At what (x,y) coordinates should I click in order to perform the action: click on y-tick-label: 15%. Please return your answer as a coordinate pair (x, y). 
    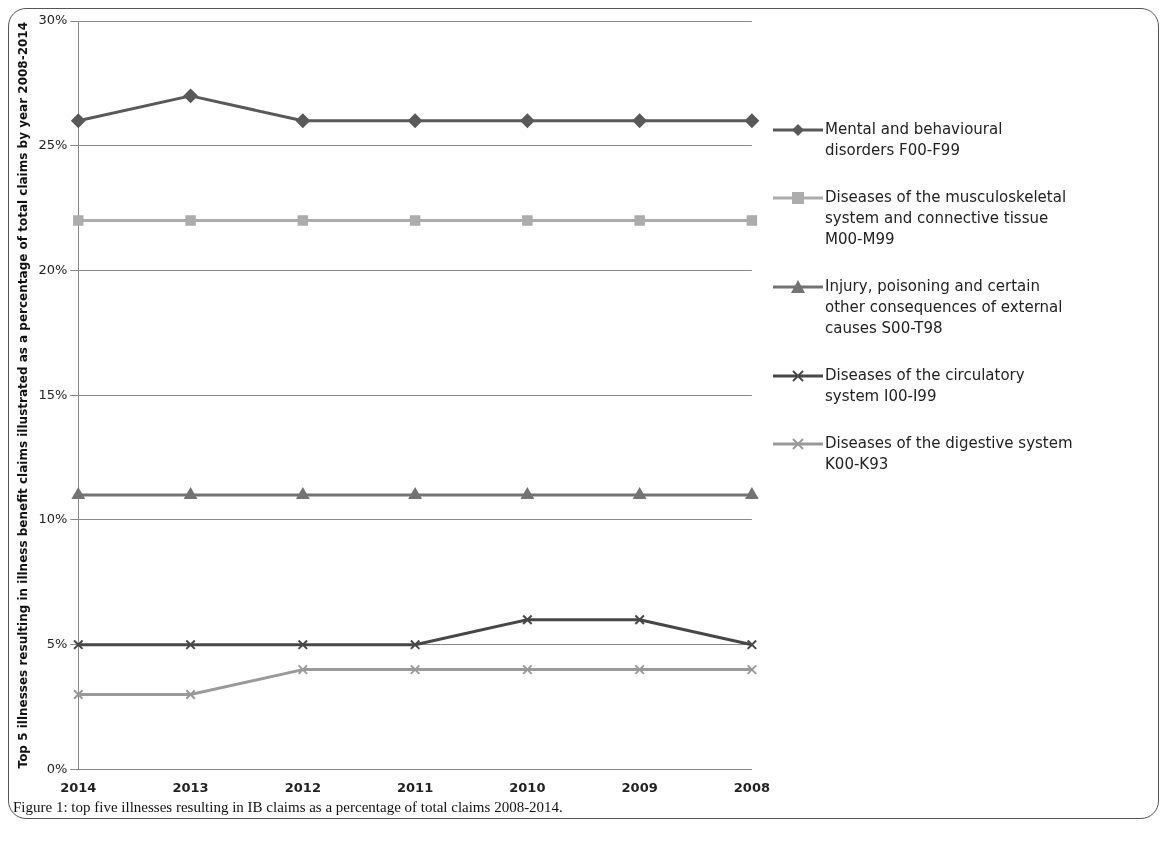
    Looking at the image, I should click on (53, 394).